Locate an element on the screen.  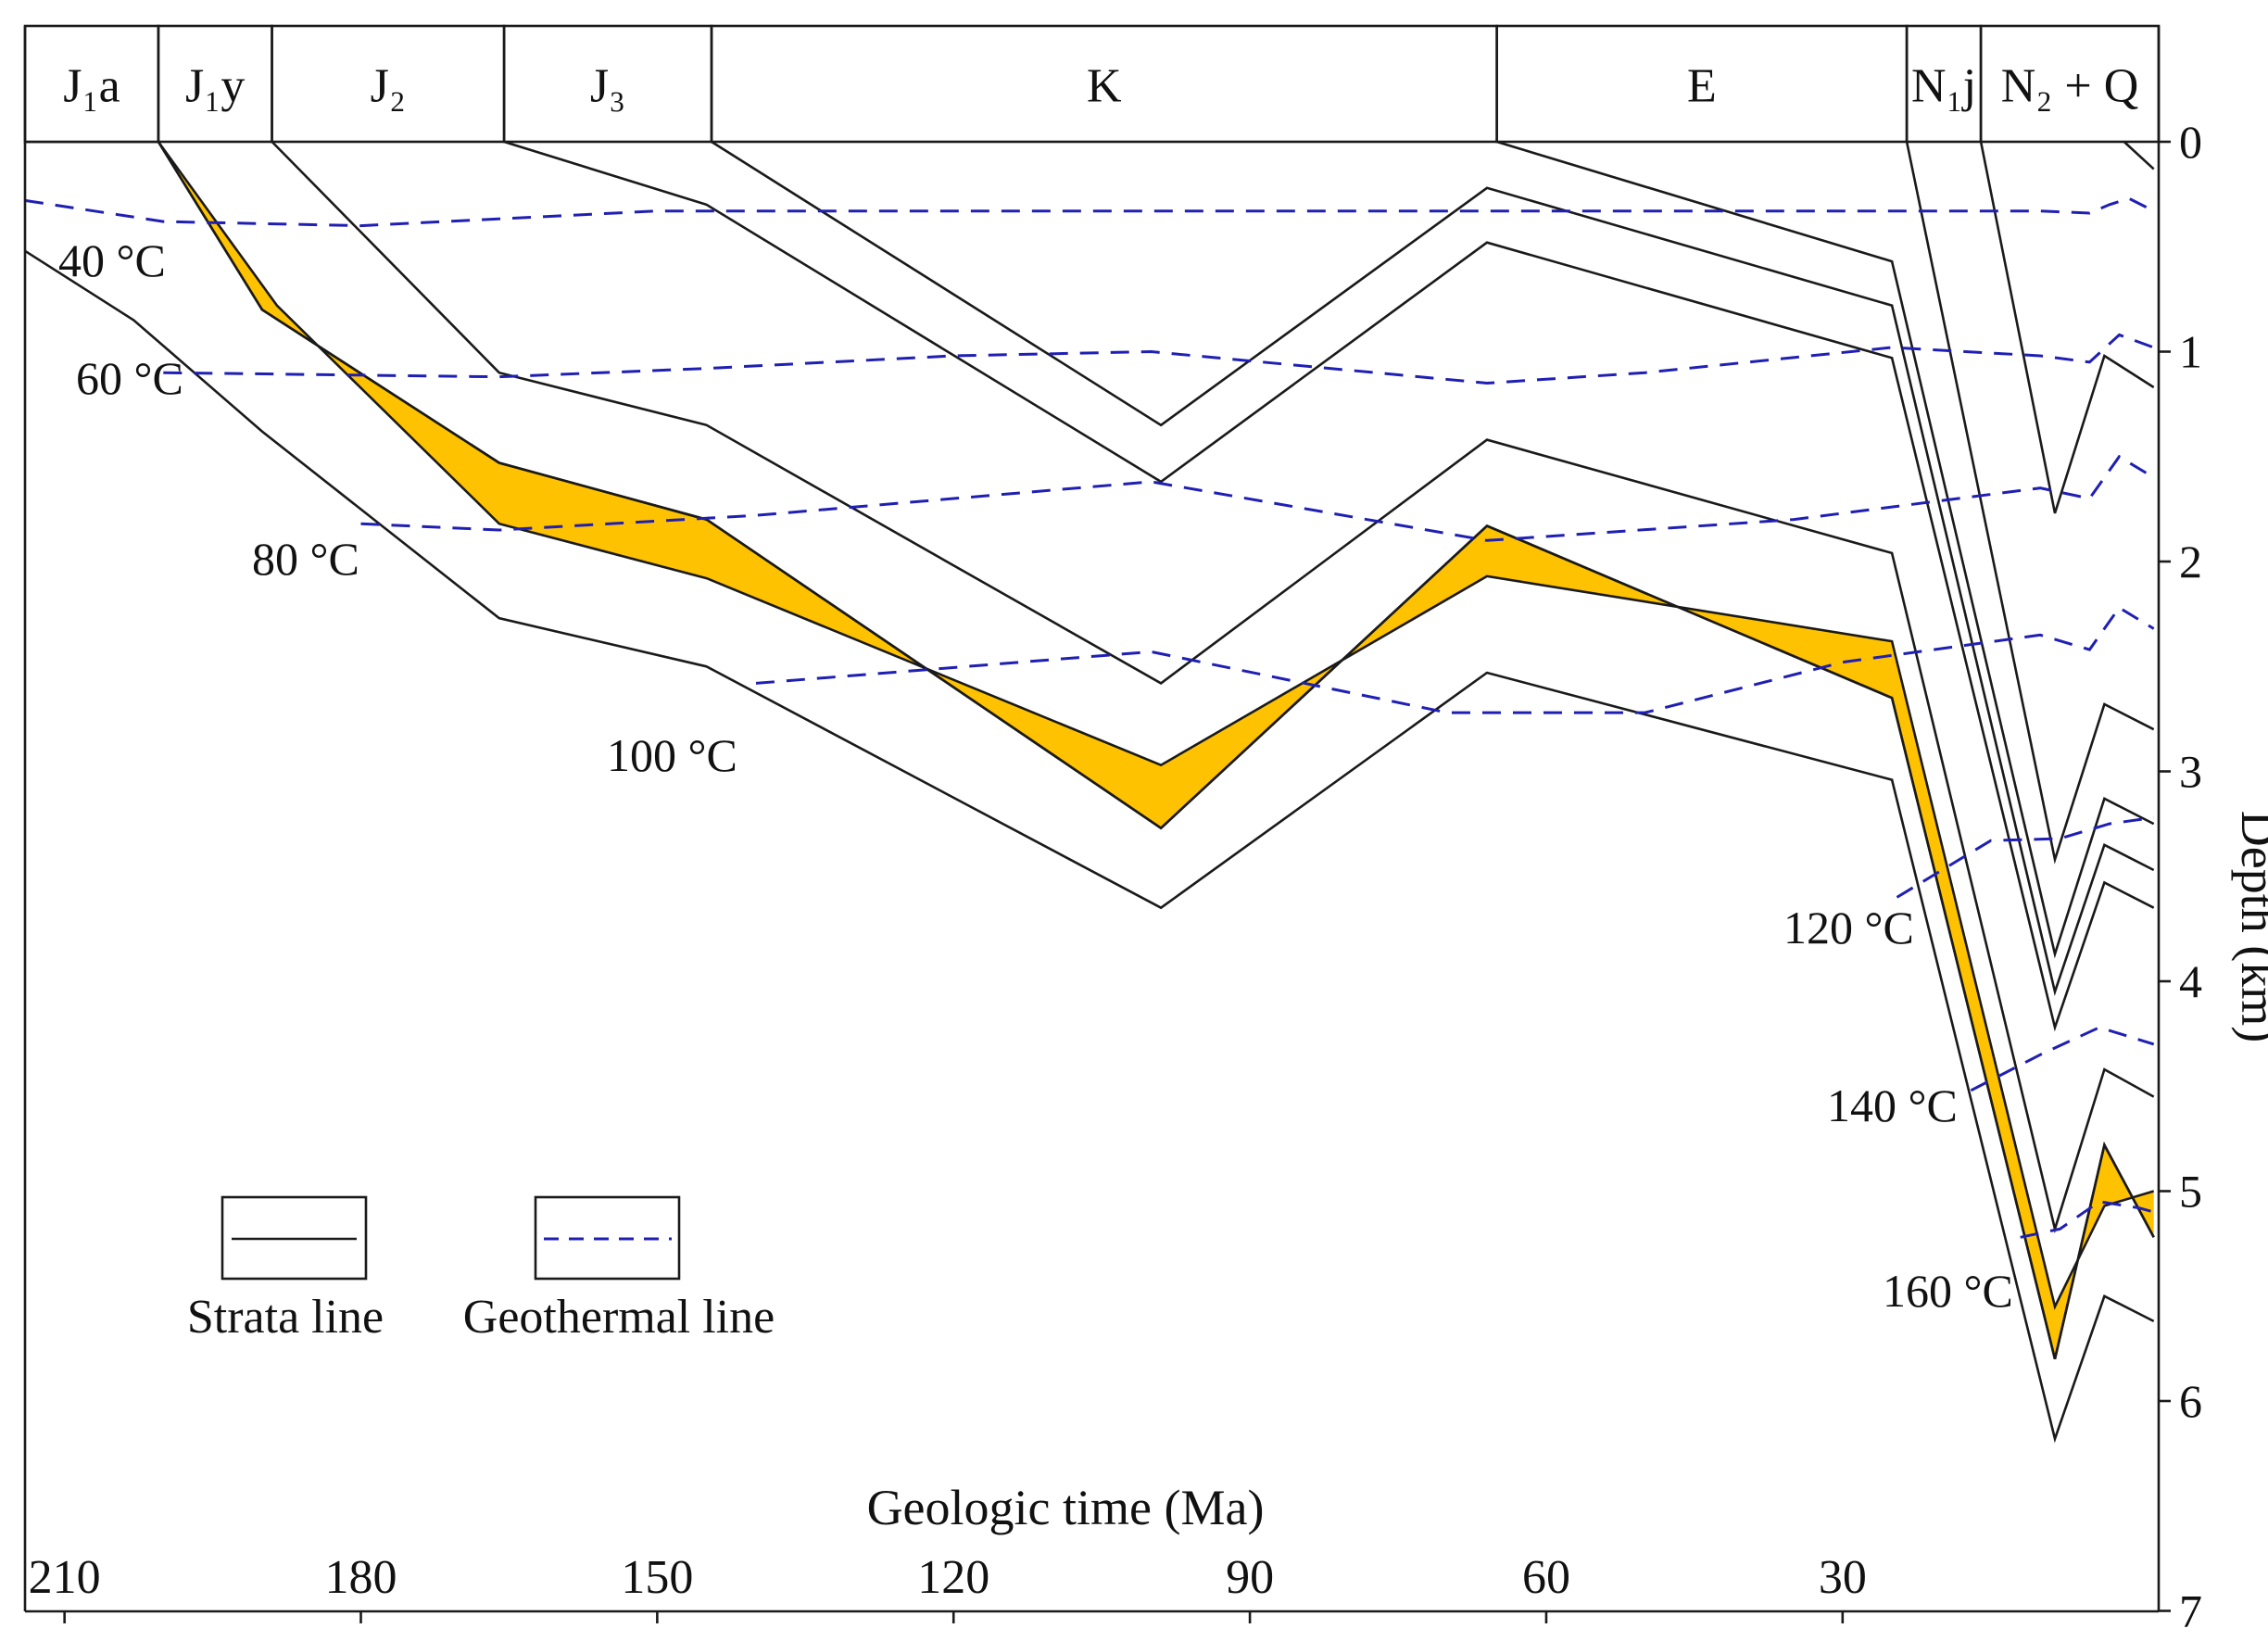
period-label-4: J₃ is located at coordinates (607, 87).